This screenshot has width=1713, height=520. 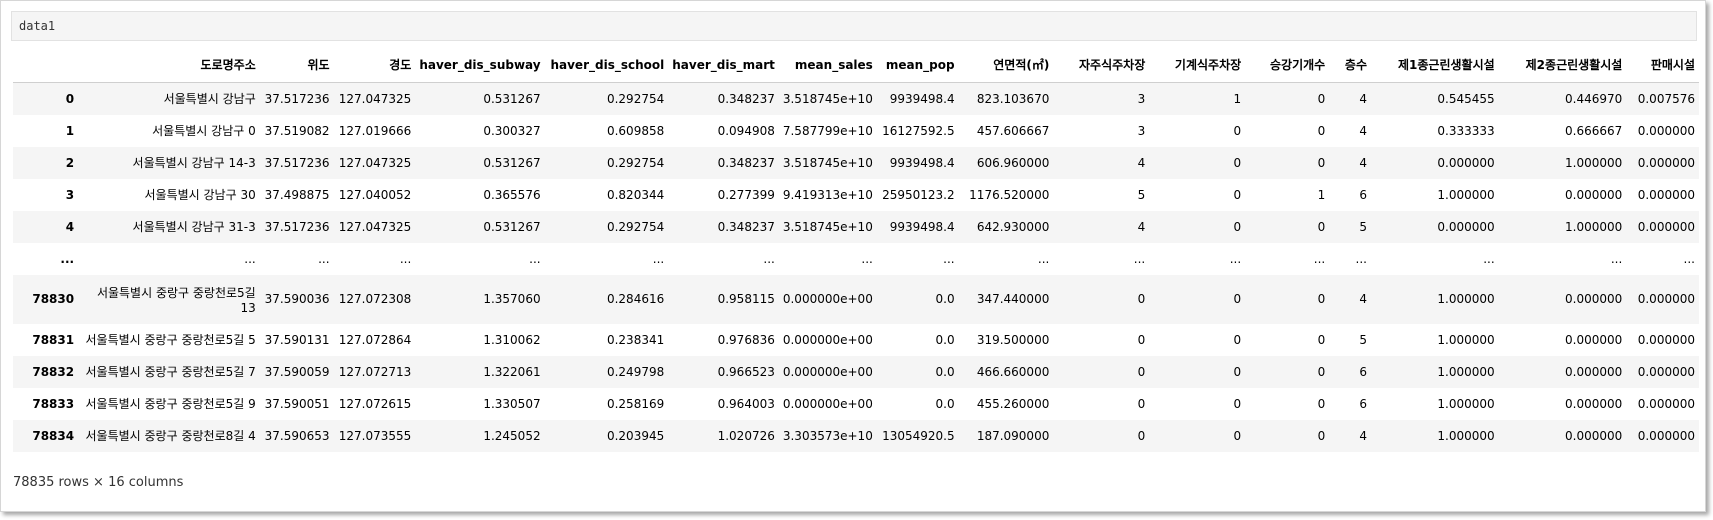 What do you see at coordinates (918, 194) in the screenshot?
I see `table-cell: 25950123.2` at bounding box center [918, 194].